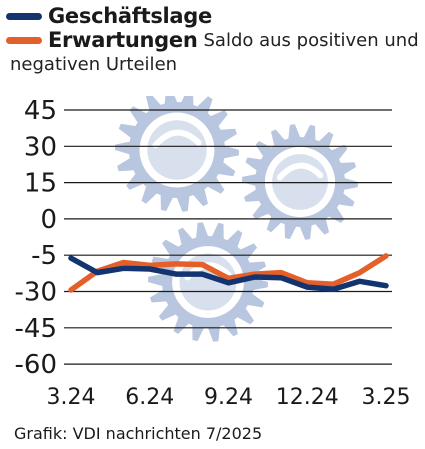 This screenshot has width=425, height=449. What do you see at coordinates (40, 184) in the screenshot?
I see `y-tick-label: 15` at bounding box center [40, 184].